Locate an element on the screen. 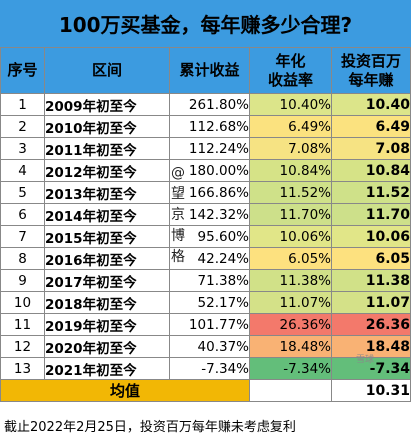 The width and height of the screenshot is (411, 439). table-row: 8 2016年初至今 42.24% 6.05% 6.05 is located at coordinates (205, 258).